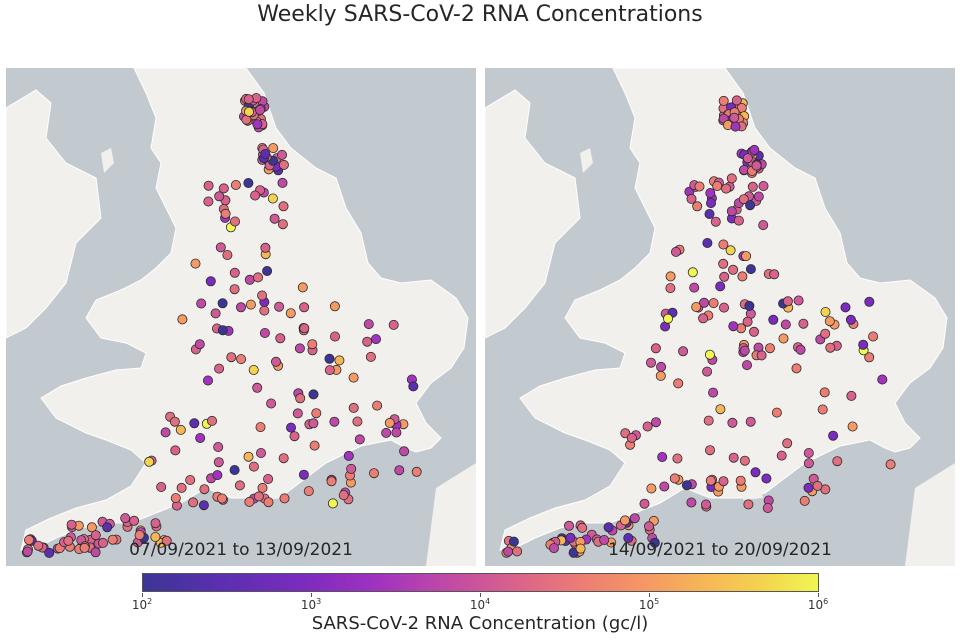  I want to click on isle-of-man, so click(107, 160).